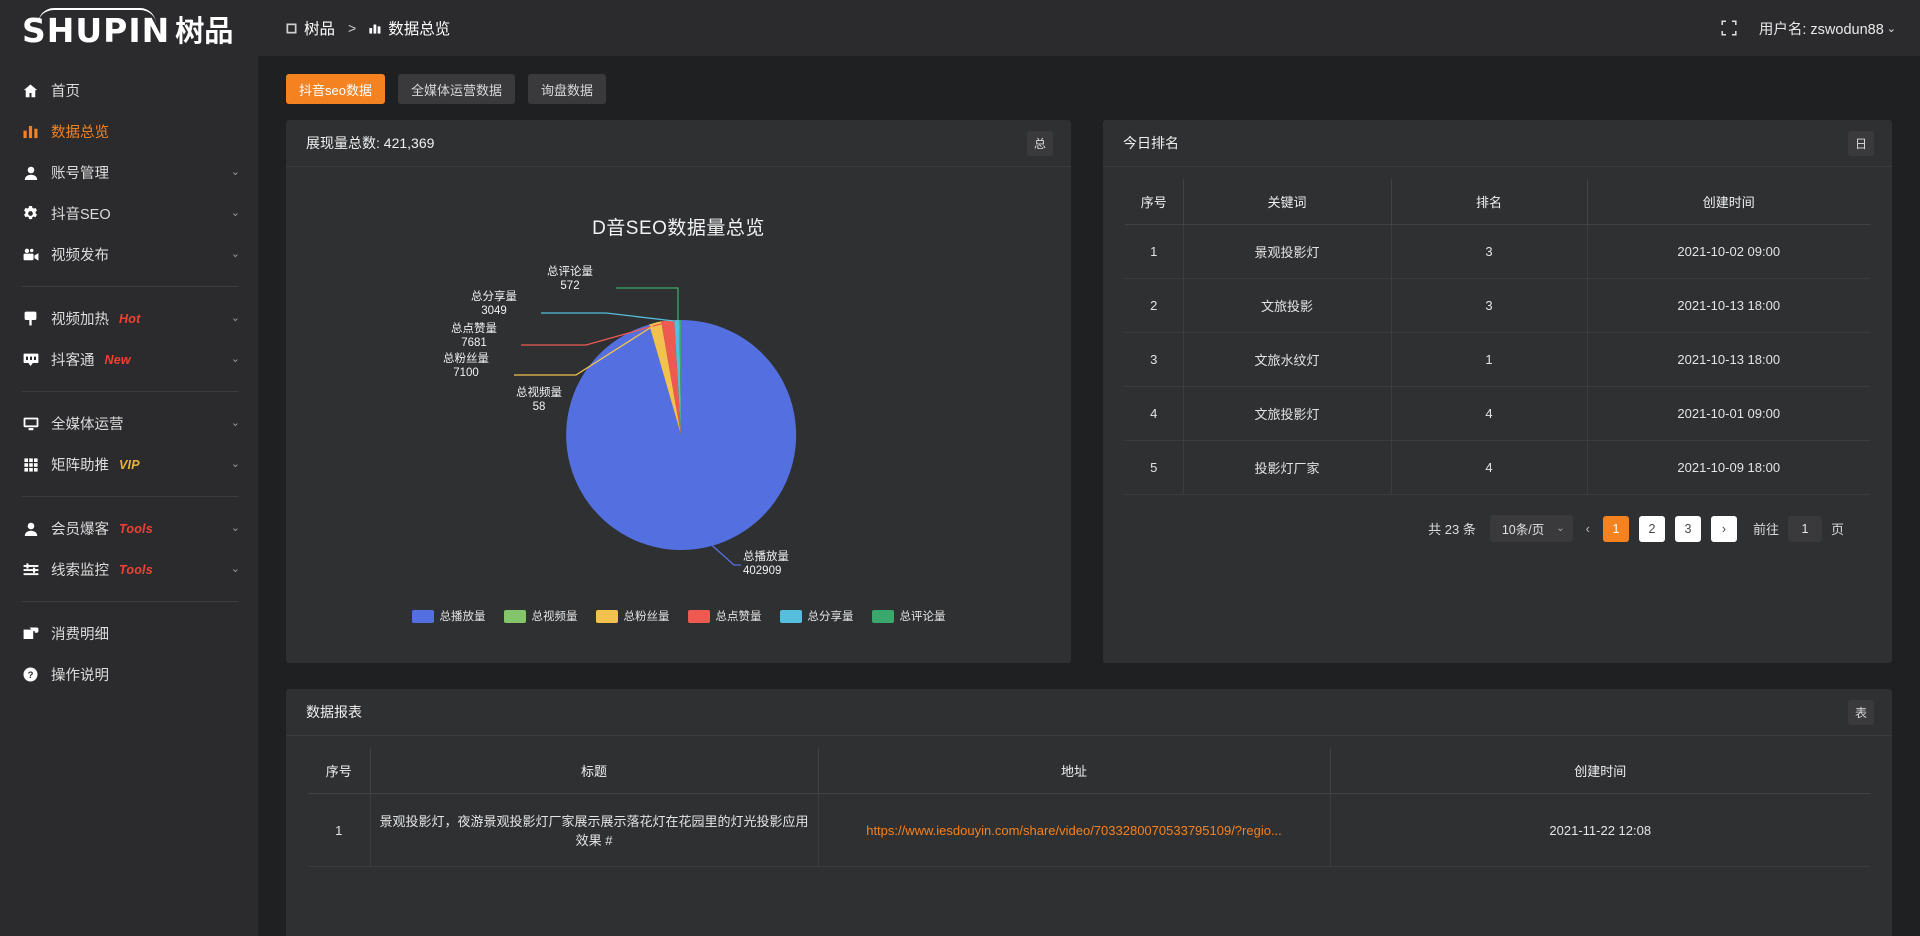 Image resolution: width=1920 pixels, height=936 pixels. Describe the element at coordinates (129, 172) in the screenshot. I see `sidebar-item-account-management: 账号管理 ⌄` at that location.